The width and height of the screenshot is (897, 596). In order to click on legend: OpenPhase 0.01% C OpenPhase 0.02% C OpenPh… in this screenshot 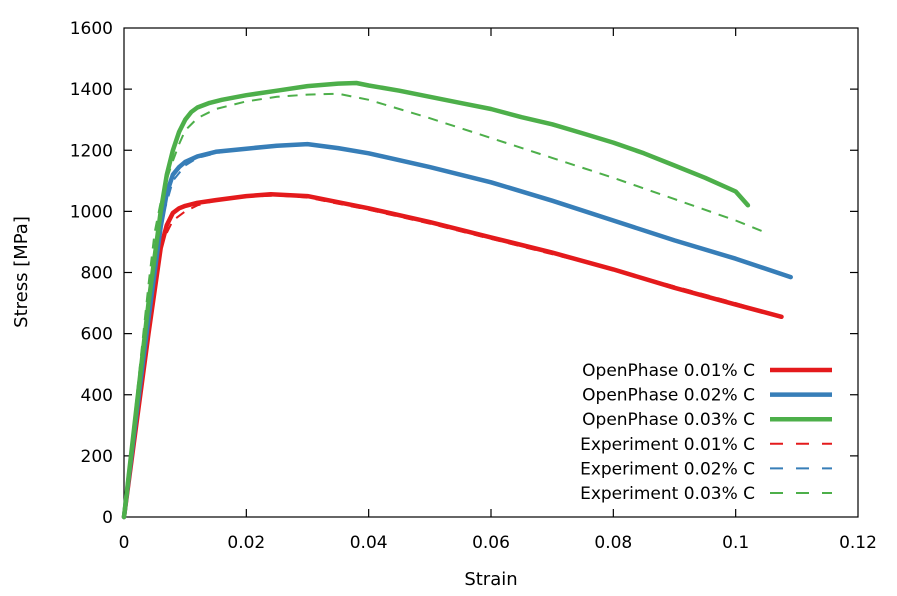, I will do `click(706, 432)`.